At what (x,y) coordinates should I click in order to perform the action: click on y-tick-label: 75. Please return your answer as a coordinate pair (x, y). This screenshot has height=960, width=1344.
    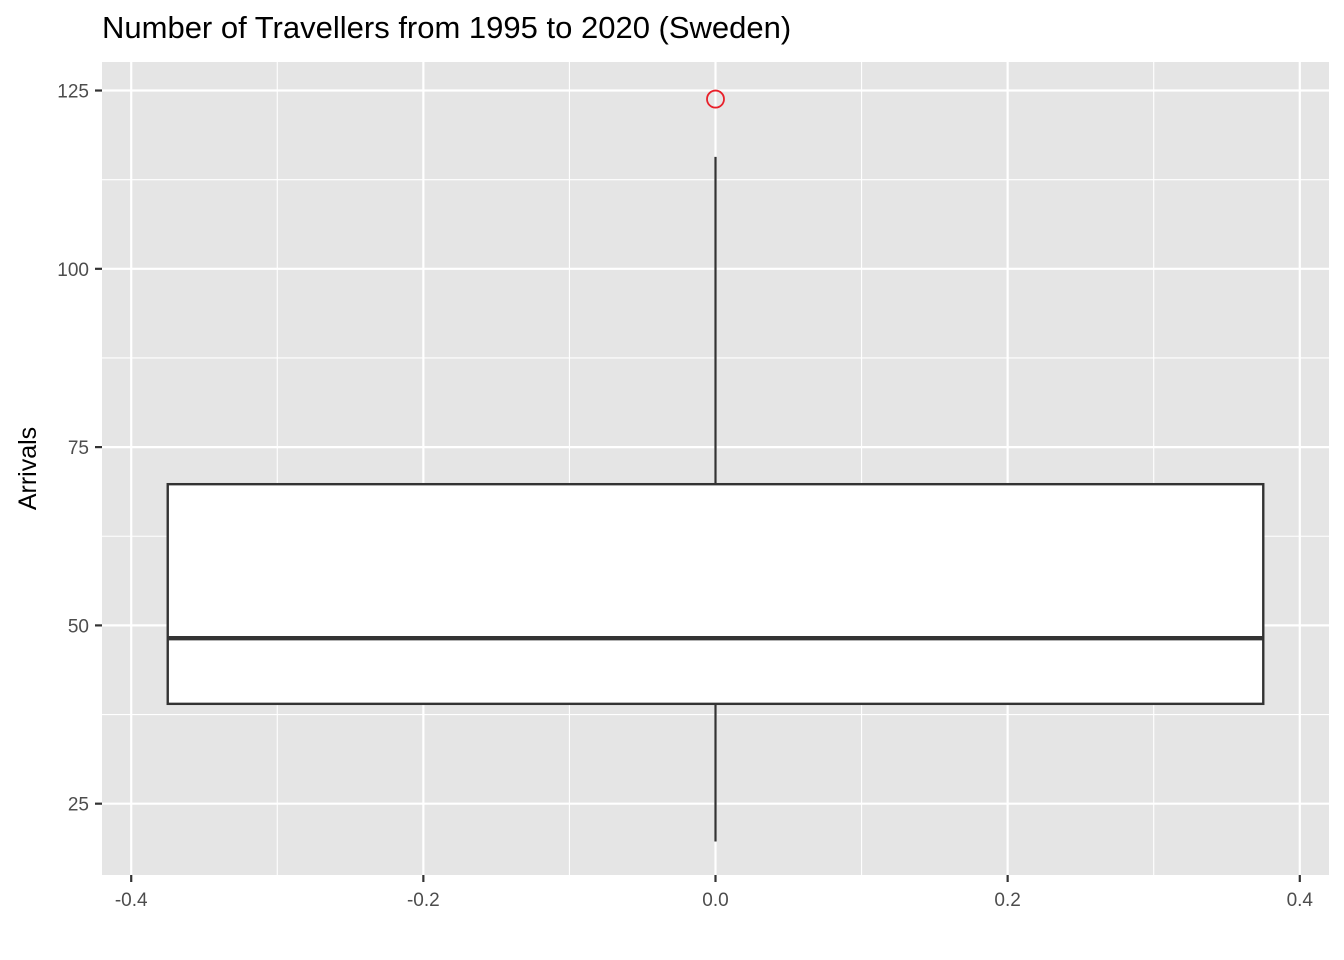
    Looking at the image, I should click on (78, 448).